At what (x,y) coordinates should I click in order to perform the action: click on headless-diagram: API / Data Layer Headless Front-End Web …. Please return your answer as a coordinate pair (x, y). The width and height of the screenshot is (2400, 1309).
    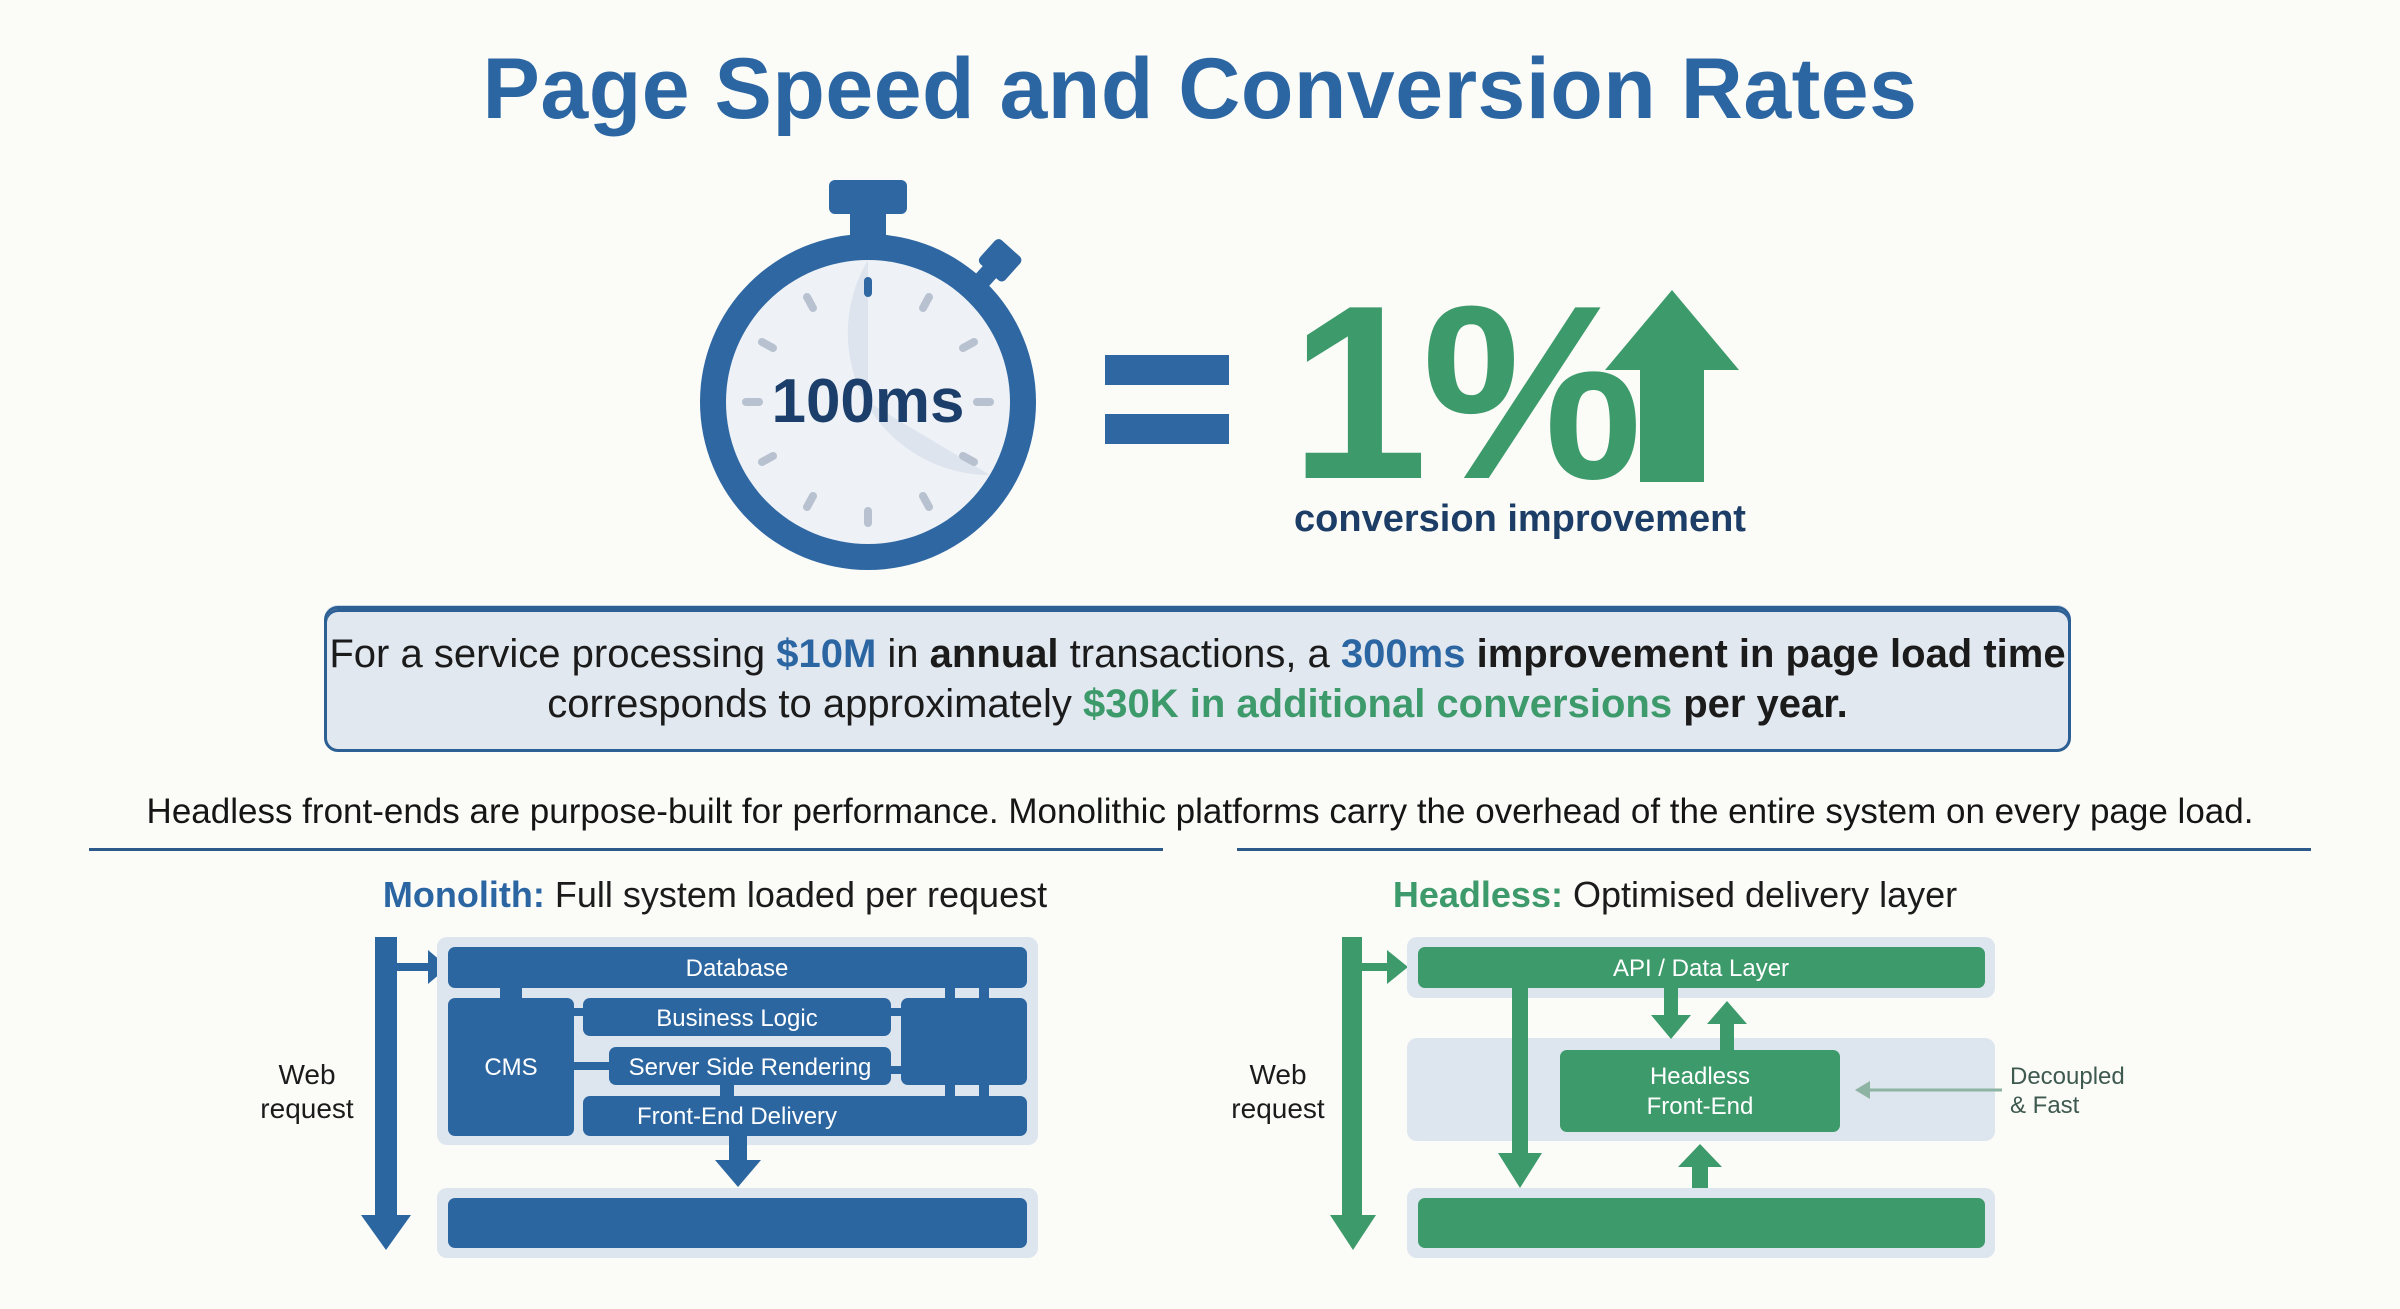
    Looking at the image, I should click on (1678, 1097).